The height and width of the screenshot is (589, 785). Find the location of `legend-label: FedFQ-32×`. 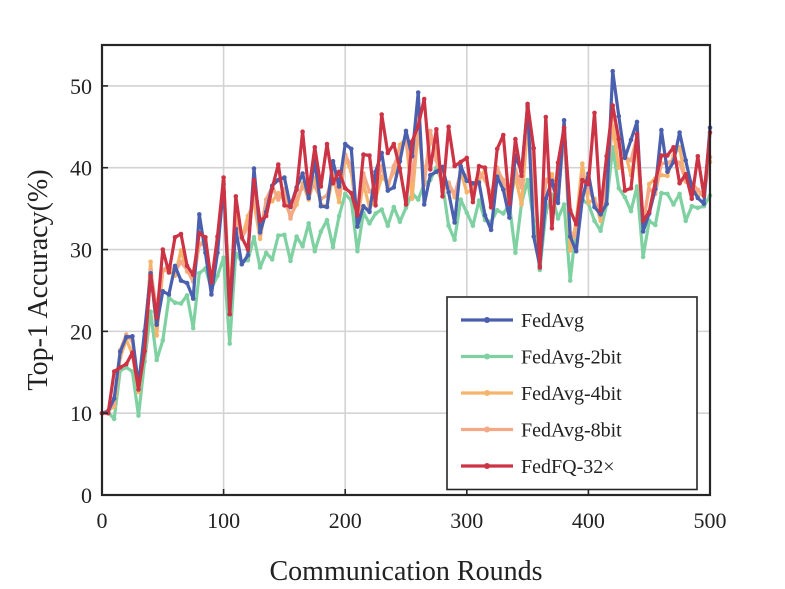

legend-label: FedFQ-32× is located at coordinates (568, 467).